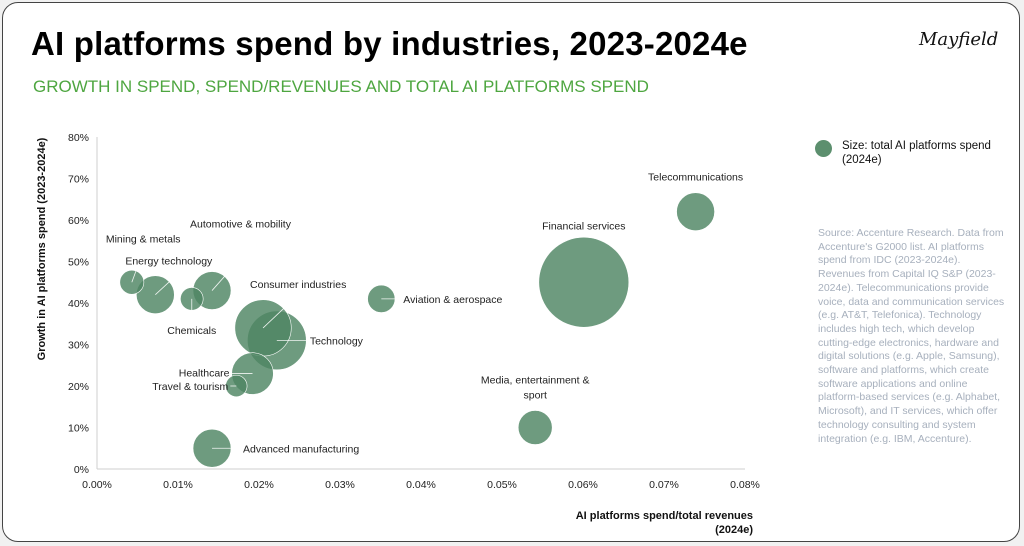  Describe the element at coordinates (143, 239) in the screenshot. I see `bubble-label: Mining & metals` at that location.